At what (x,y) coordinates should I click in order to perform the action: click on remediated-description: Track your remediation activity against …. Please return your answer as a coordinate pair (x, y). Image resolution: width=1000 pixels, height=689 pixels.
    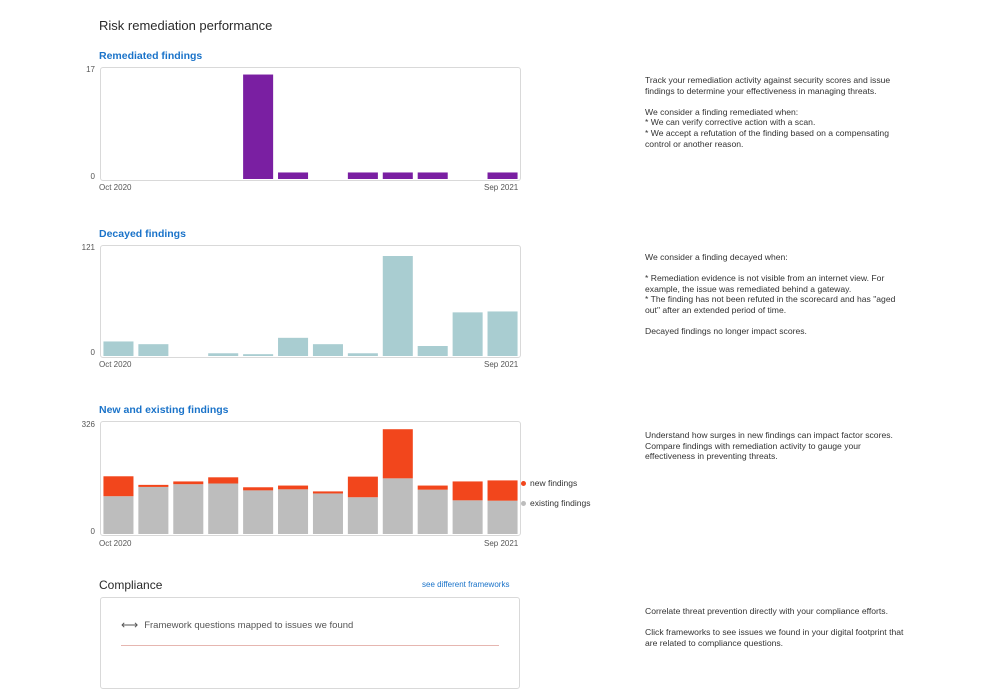
    Looking at the image, I should click on (775, 112).